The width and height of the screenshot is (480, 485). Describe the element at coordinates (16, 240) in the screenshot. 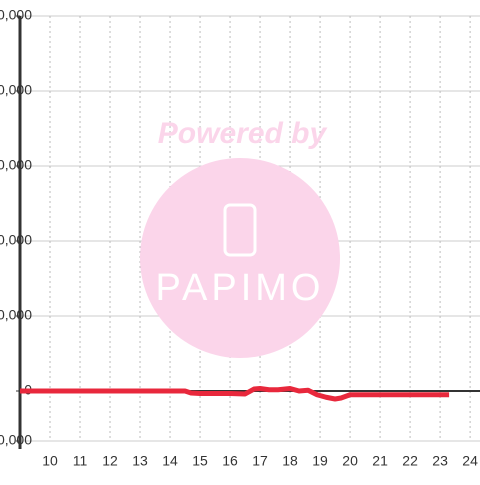

I see `y-tick-label: 60,000` at that location.